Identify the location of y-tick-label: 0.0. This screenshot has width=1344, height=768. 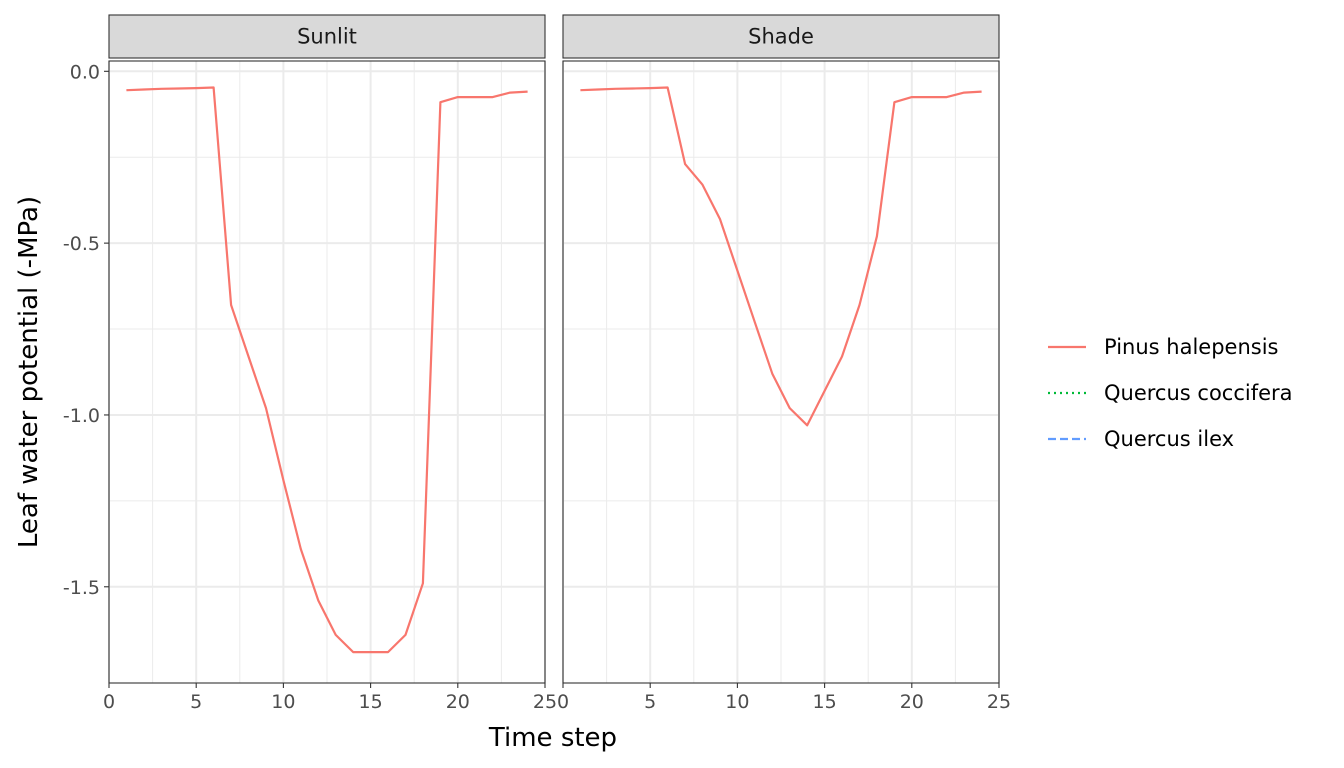
(85, 72).